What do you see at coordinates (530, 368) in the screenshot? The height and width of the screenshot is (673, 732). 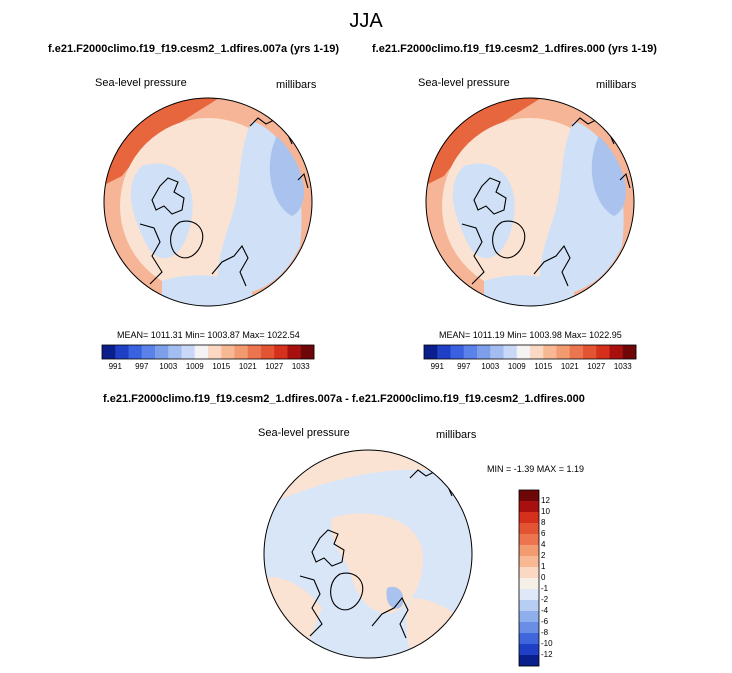 I see `panel2-colorbar-ticks: 991 997 1003 1009 1015 1021 1027 1033` at bounding box center [530, 368].